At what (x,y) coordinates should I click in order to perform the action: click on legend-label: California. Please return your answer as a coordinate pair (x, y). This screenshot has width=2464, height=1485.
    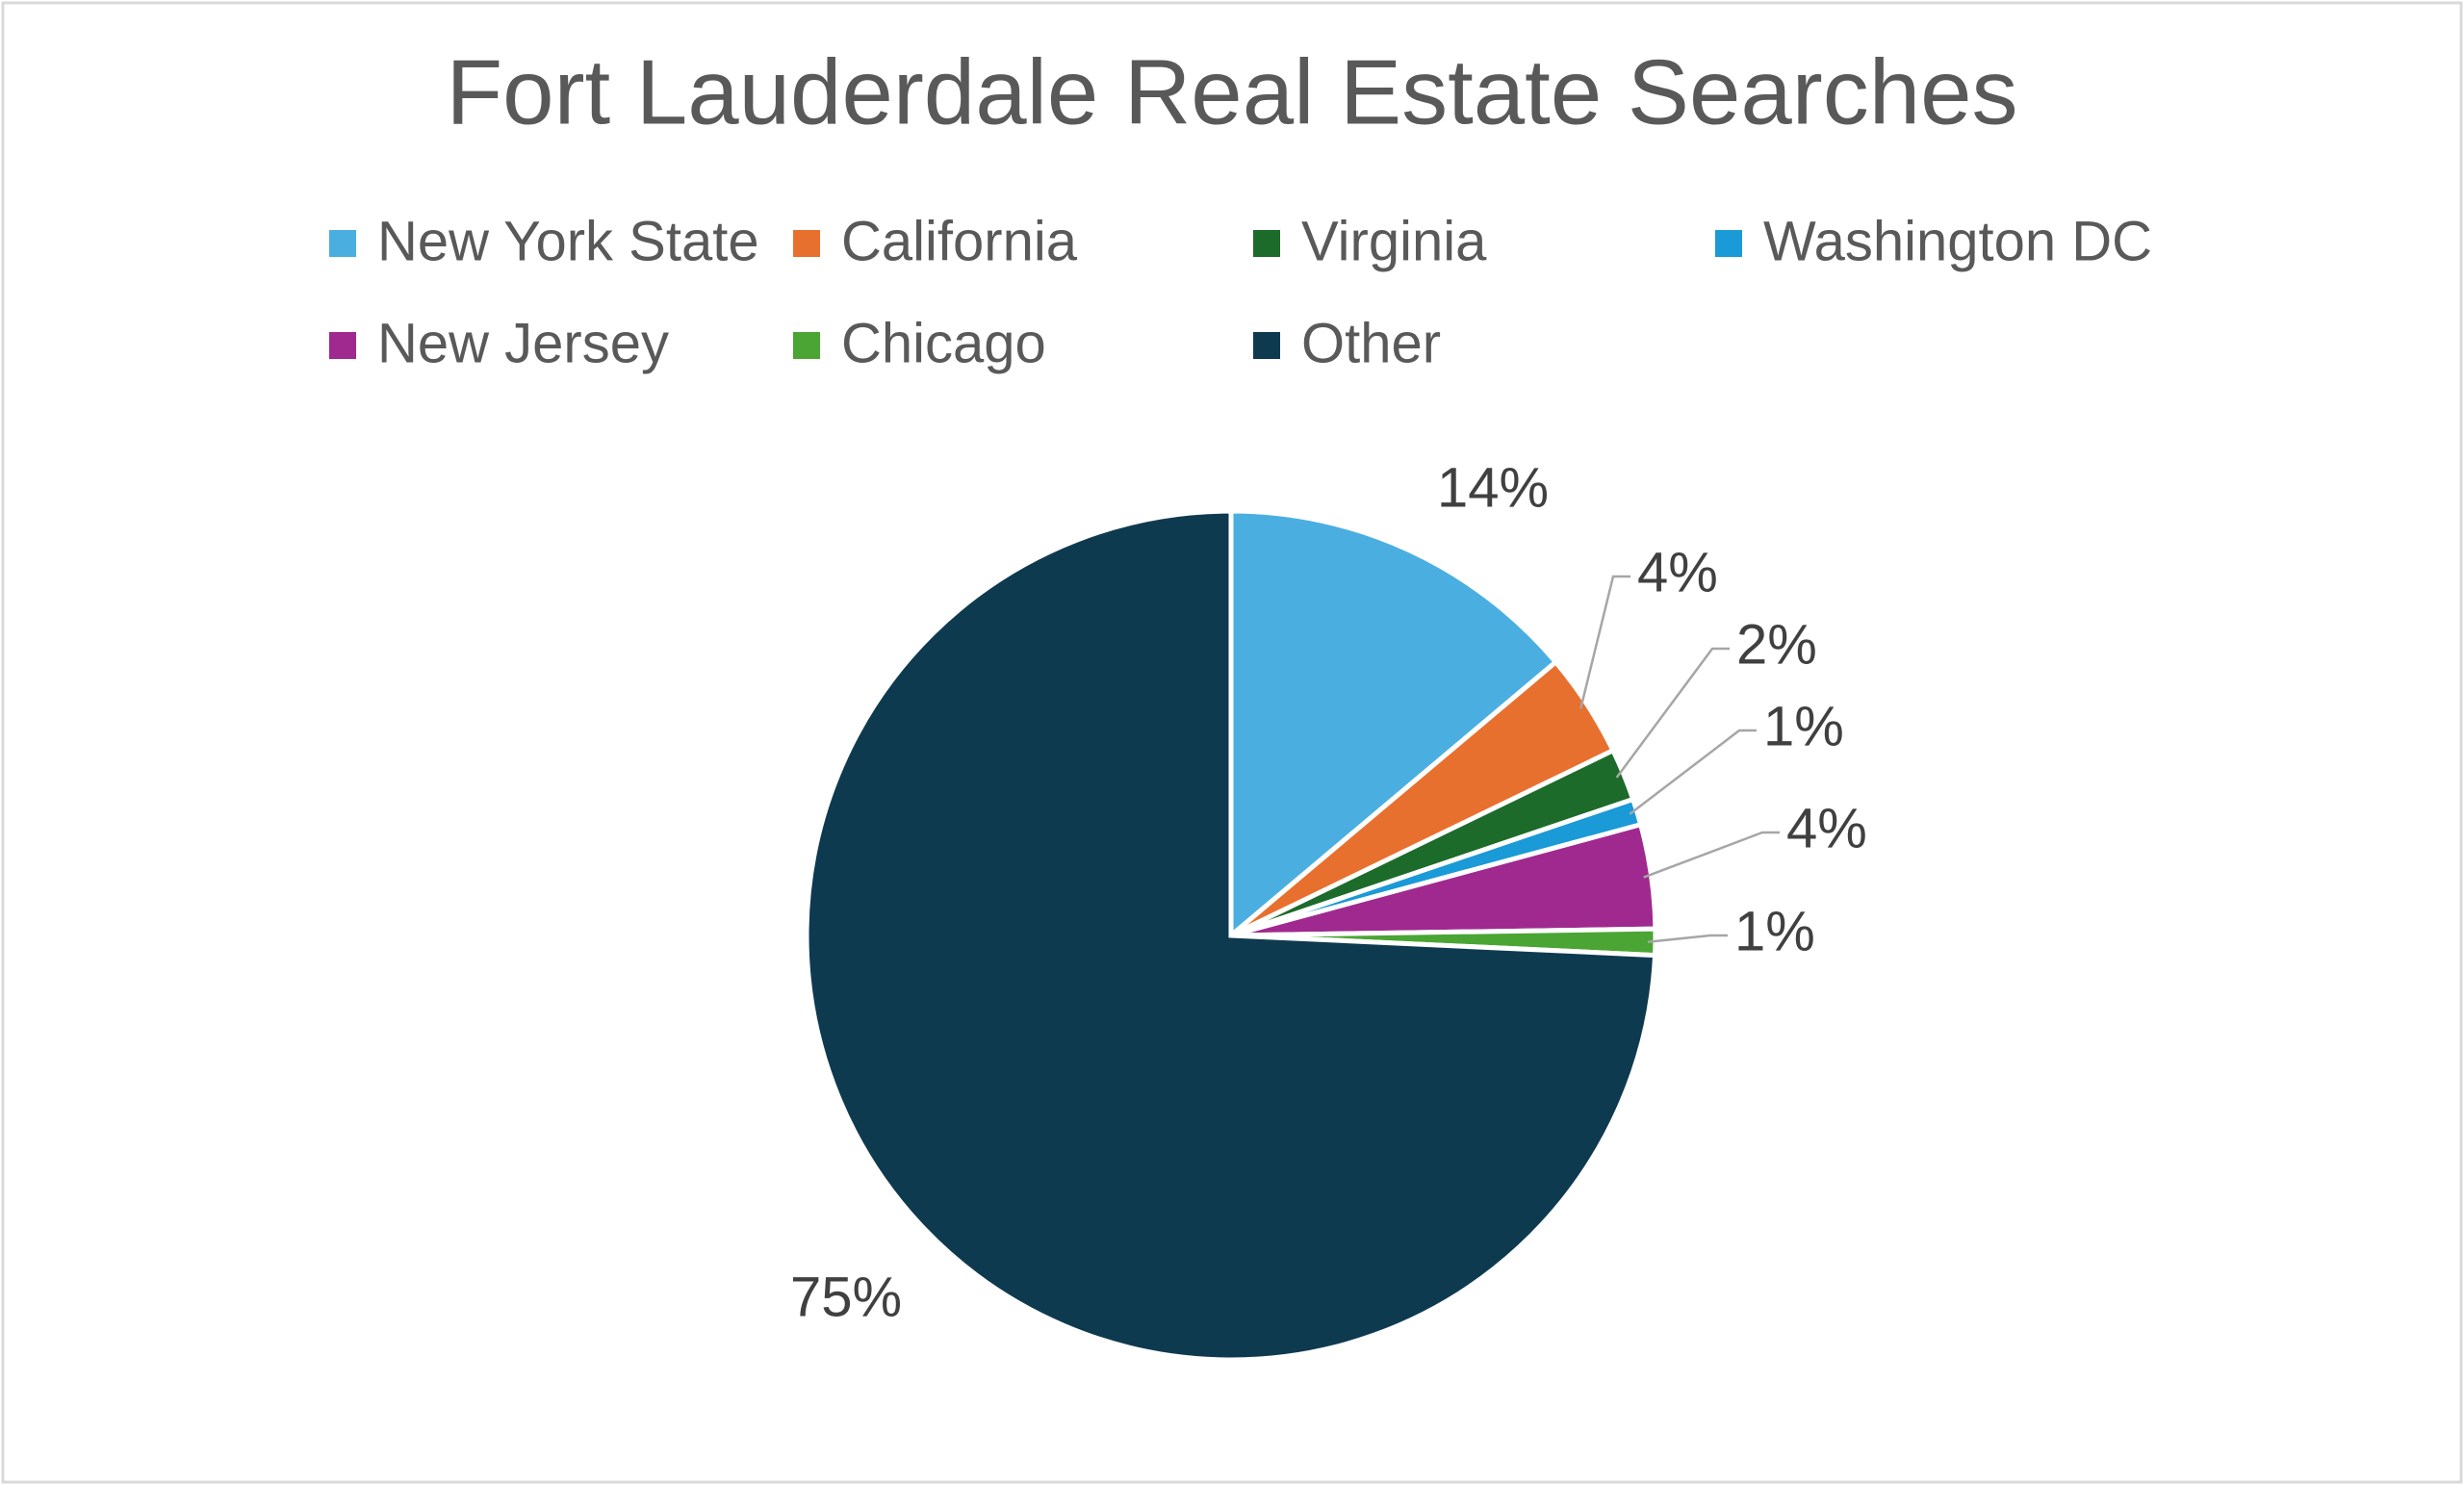
    Looking at the image, I should click on (959, 241).